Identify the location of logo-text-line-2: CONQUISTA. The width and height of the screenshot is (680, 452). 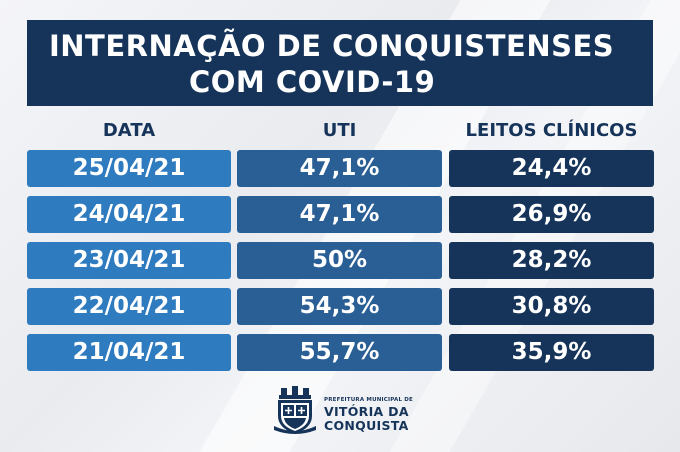
(366, 425).